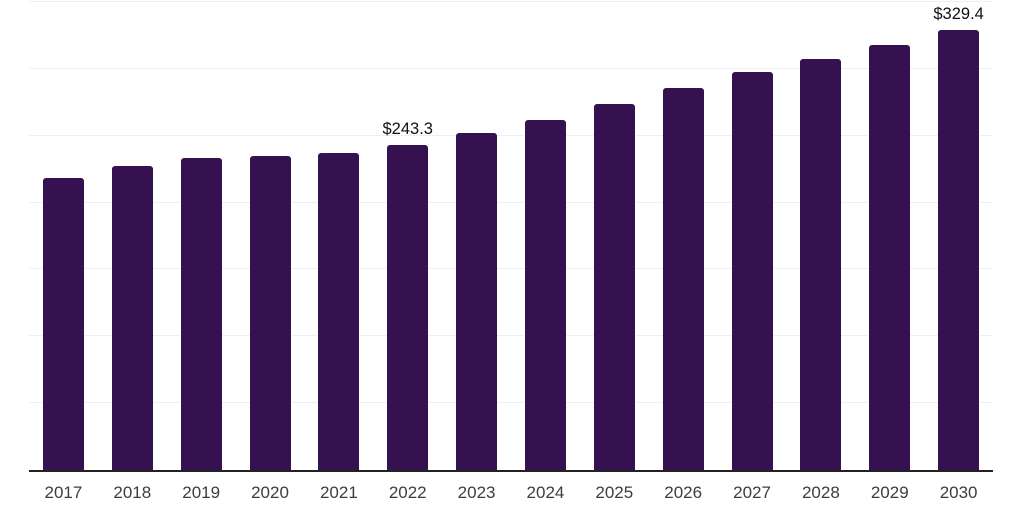 The height and width of the screenshot is (512, 1024). Describe the element at coordinates (338, 492) in the screenshot. I see `x-tick-label-2021: 2021` at that location.